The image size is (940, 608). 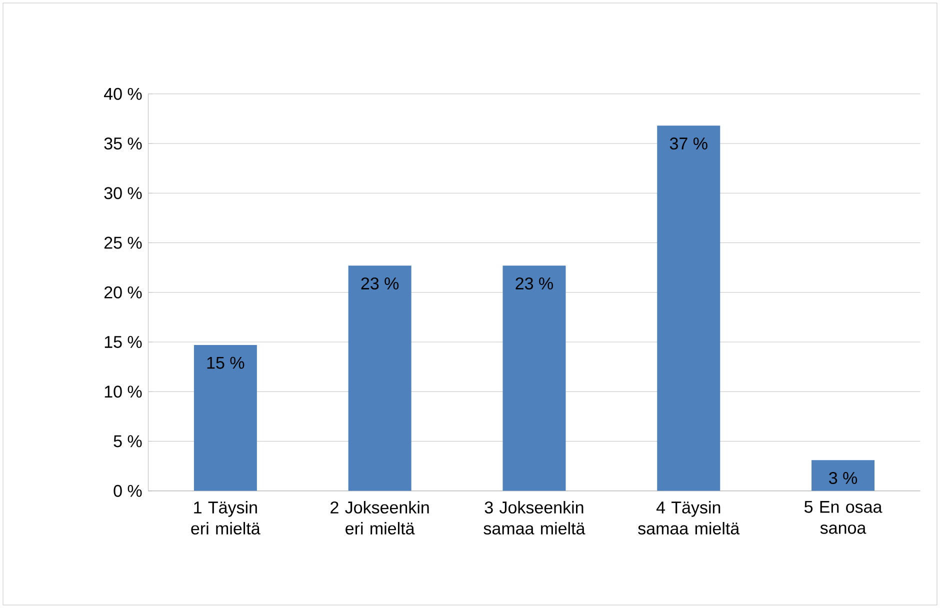 I want to click on y-tick-label: 35 %, so click(x=123, y=143).